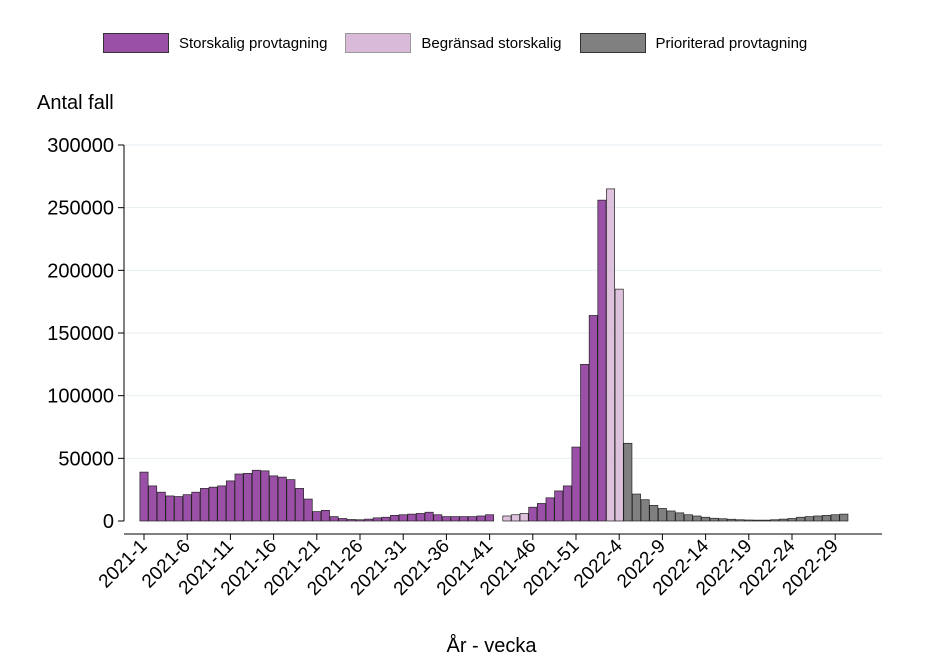 Image resolution: width=928 pixels, height=667 pixels. Describe the element at coordinates (80, 397) in the screenshot. I see `y-tick-label: 100000` at that location.